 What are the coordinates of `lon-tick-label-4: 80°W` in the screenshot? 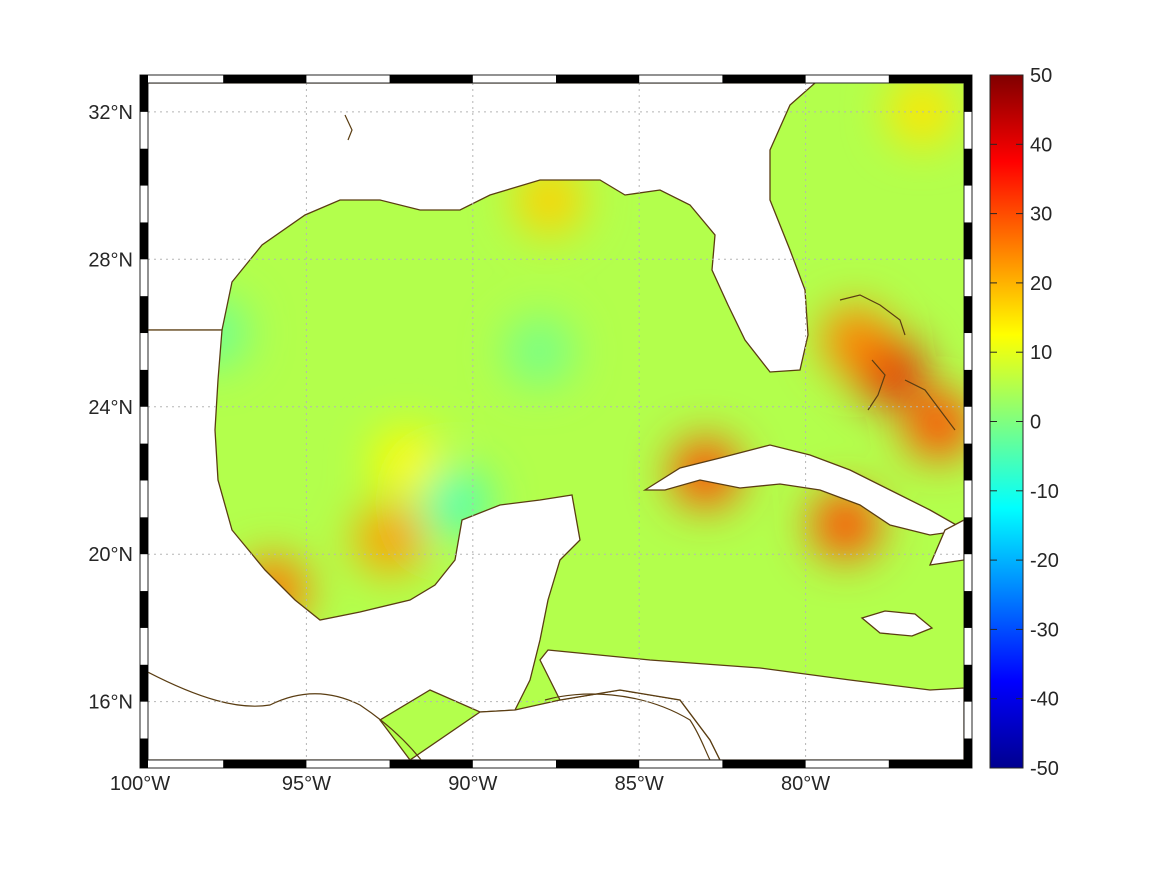 It's located at (805, 784).